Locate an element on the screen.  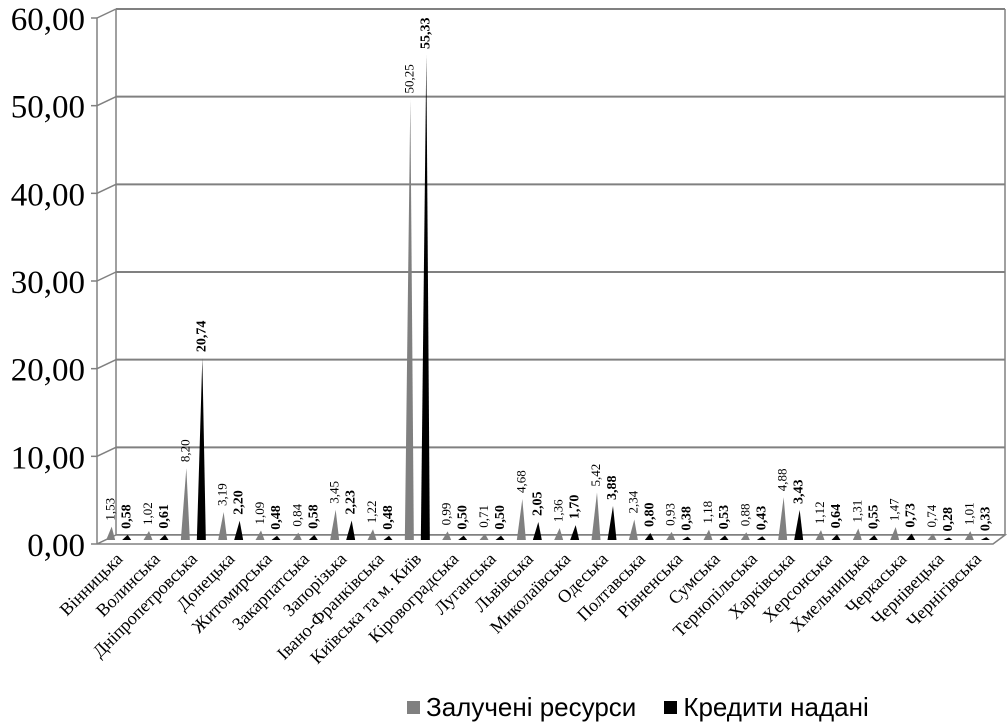
y-axis-ticks: 0,00 10,00 20,00 30,00 40,00 50,00 60,00 is located at coordinates (54, 283).